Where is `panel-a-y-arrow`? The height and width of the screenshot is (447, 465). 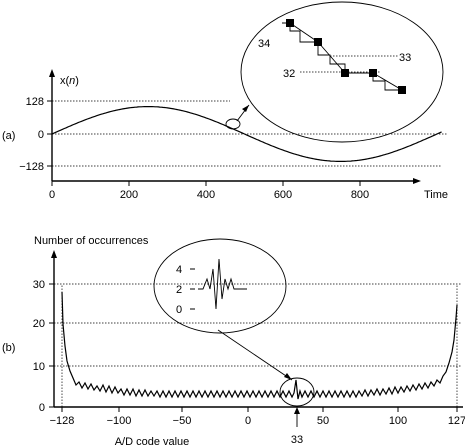 panel-a-y-arrow is located at coordinates (52, 73).